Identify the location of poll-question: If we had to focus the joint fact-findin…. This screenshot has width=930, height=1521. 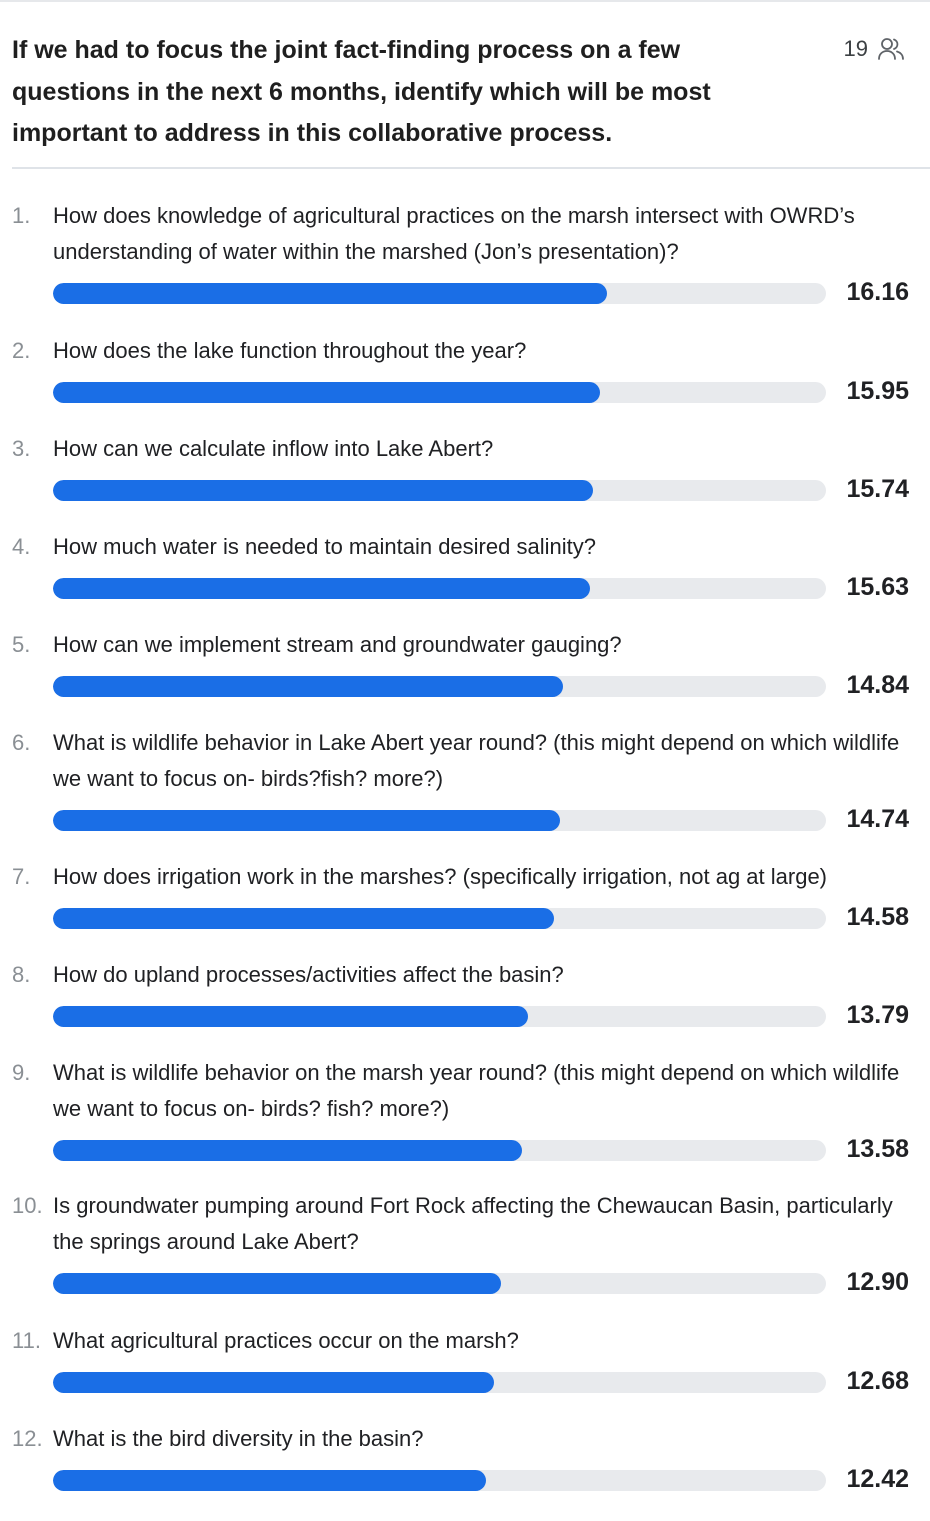
(361, 91).